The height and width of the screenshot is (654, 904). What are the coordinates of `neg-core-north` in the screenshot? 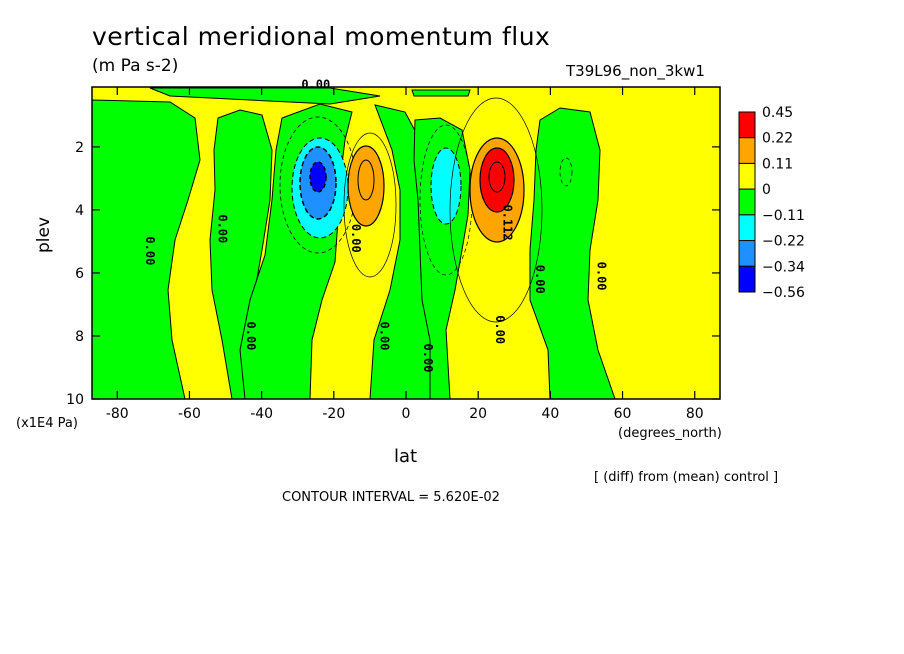 It's located at (446, 186).